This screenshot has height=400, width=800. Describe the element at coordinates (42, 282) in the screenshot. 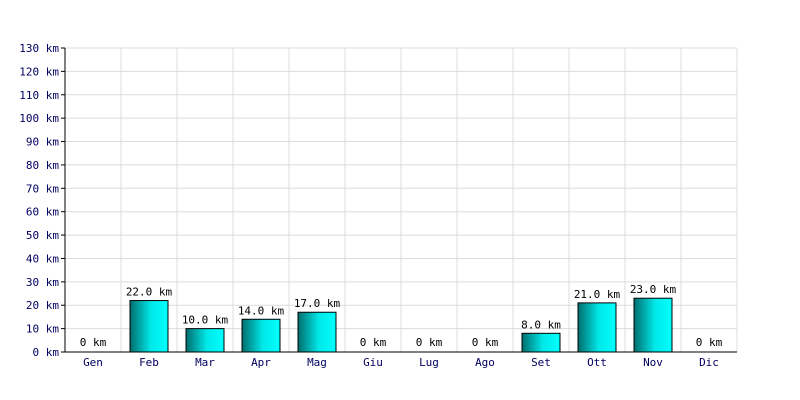

I see `y-tick-label: 30 km` at that location.